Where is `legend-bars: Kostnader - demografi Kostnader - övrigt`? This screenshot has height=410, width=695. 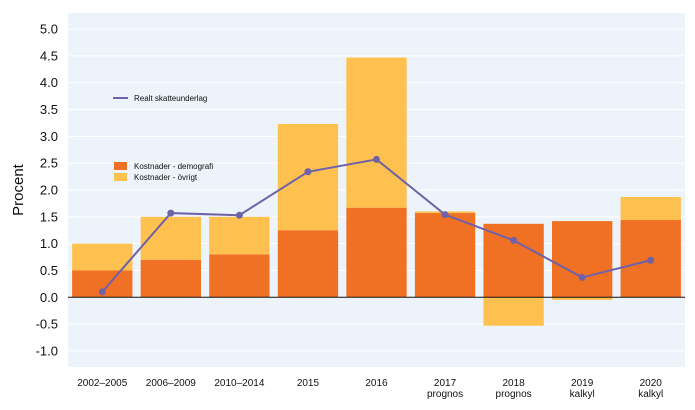
legend-bars: Kostnader - demografi Kostnader - övrigt is located at coordinates (163, 172).